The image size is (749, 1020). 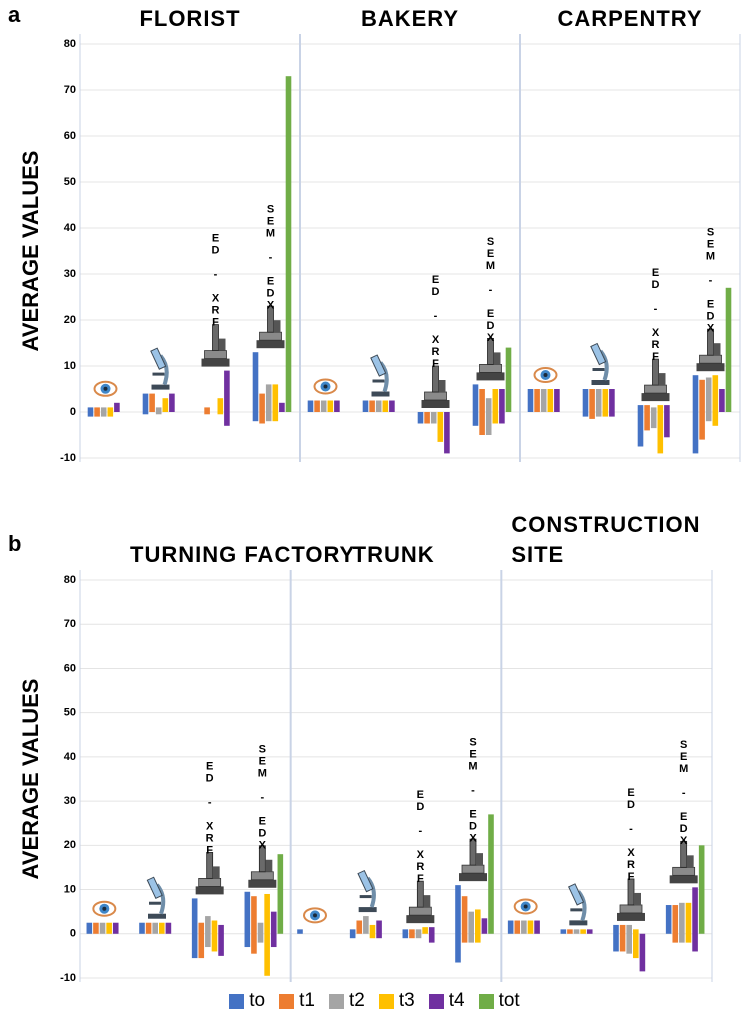 I want to click on legend-item: to, so click(x=247, y=1001).